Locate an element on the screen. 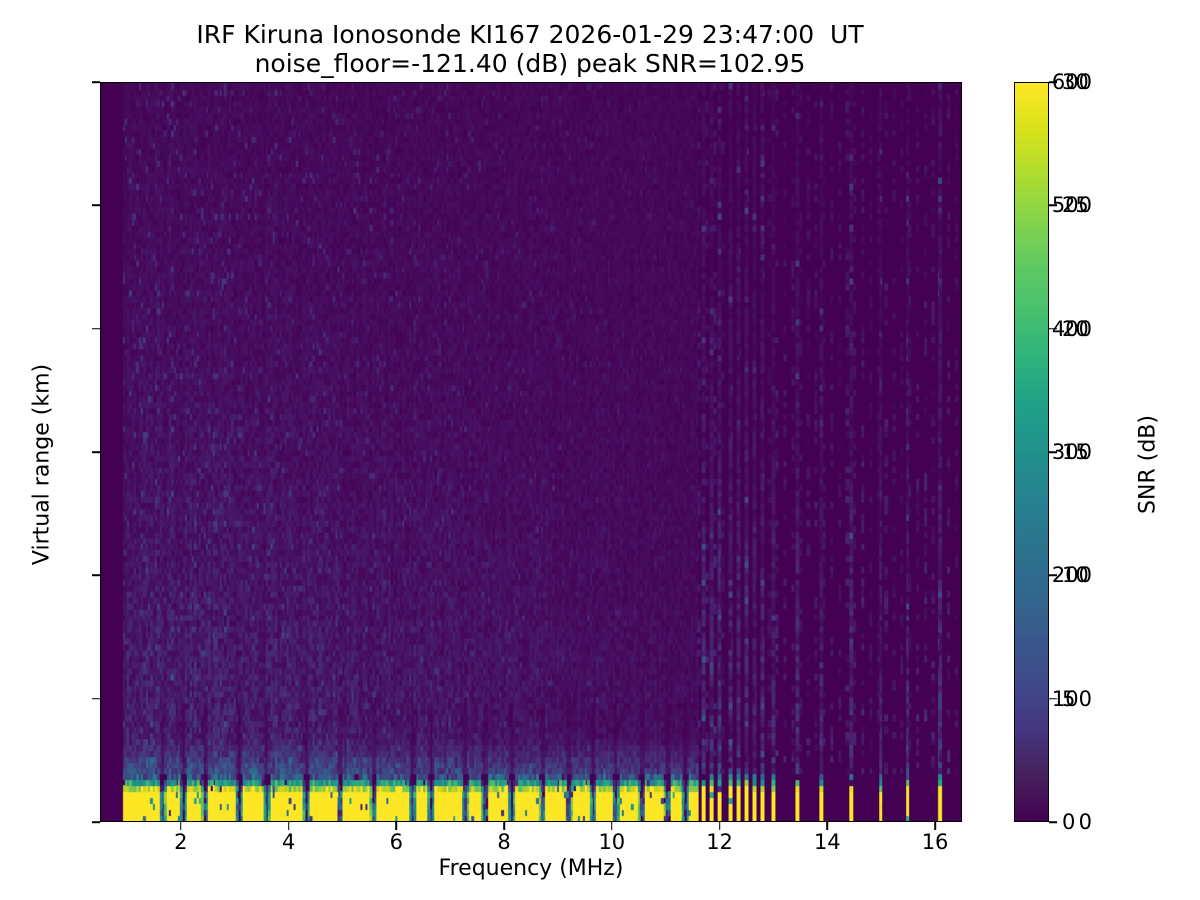  colorbar-tick-label: 0 is located at coordinates (1069, 822).